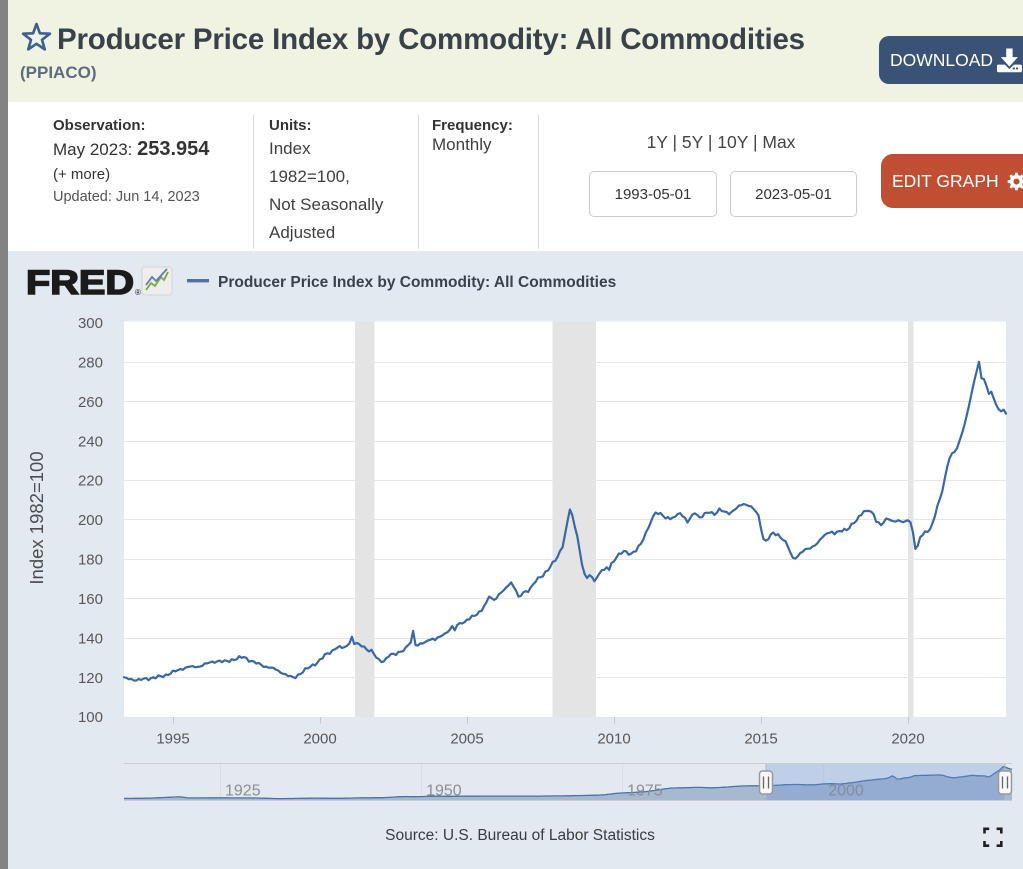  What do you see at coordinates (760, 739) in the screenshot?
I see `svg-text: 2015` at bounding box center [760, 739].